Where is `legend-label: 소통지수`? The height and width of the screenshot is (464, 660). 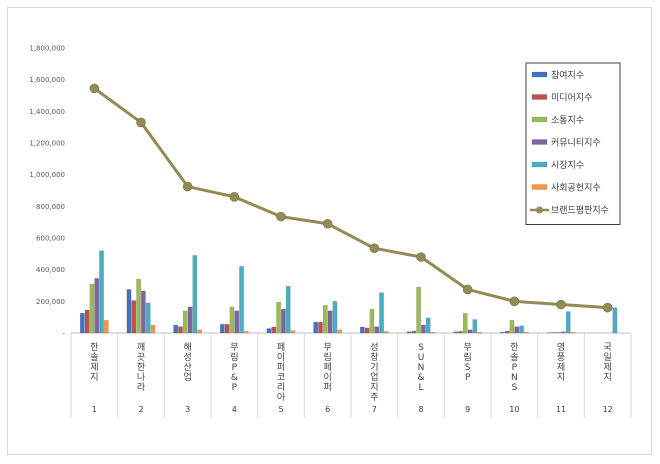 legend-label: 소통지수 is located at coordinates (567, 120).